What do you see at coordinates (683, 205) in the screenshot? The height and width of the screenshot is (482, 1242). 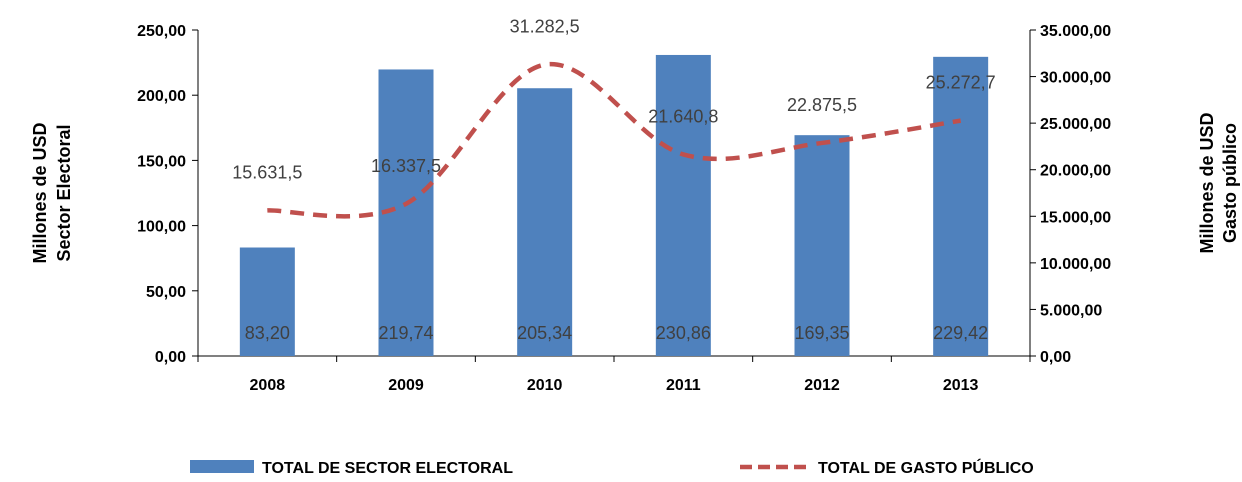 I see `bar-2011` at bounding box center [683, 205].